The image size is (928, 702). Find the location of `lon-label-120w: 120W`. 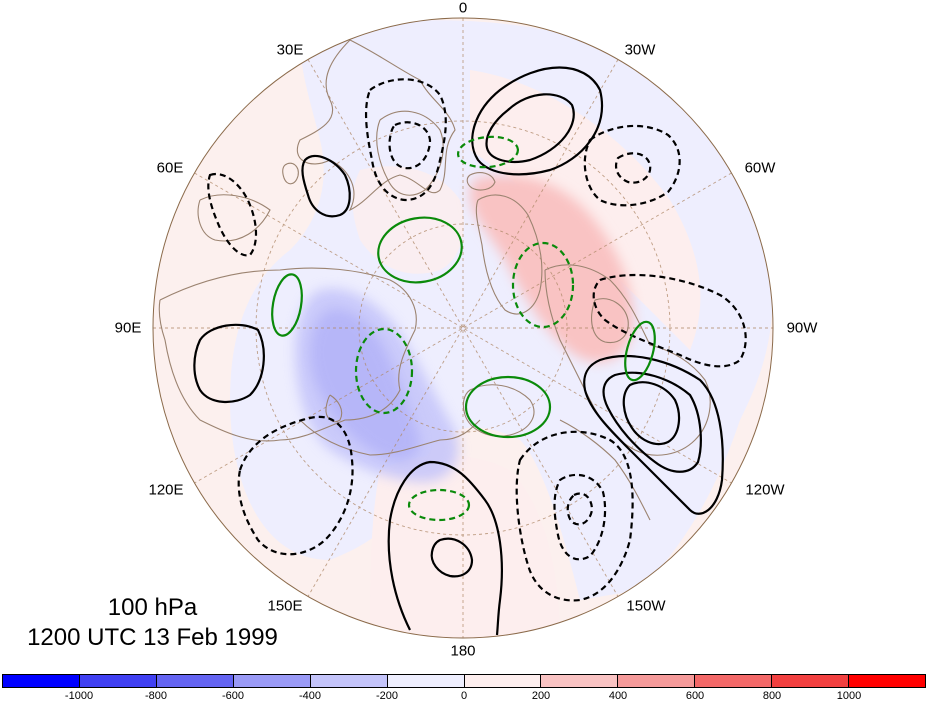

lon-label-120w: 120W is located at coordinates (765, 490).